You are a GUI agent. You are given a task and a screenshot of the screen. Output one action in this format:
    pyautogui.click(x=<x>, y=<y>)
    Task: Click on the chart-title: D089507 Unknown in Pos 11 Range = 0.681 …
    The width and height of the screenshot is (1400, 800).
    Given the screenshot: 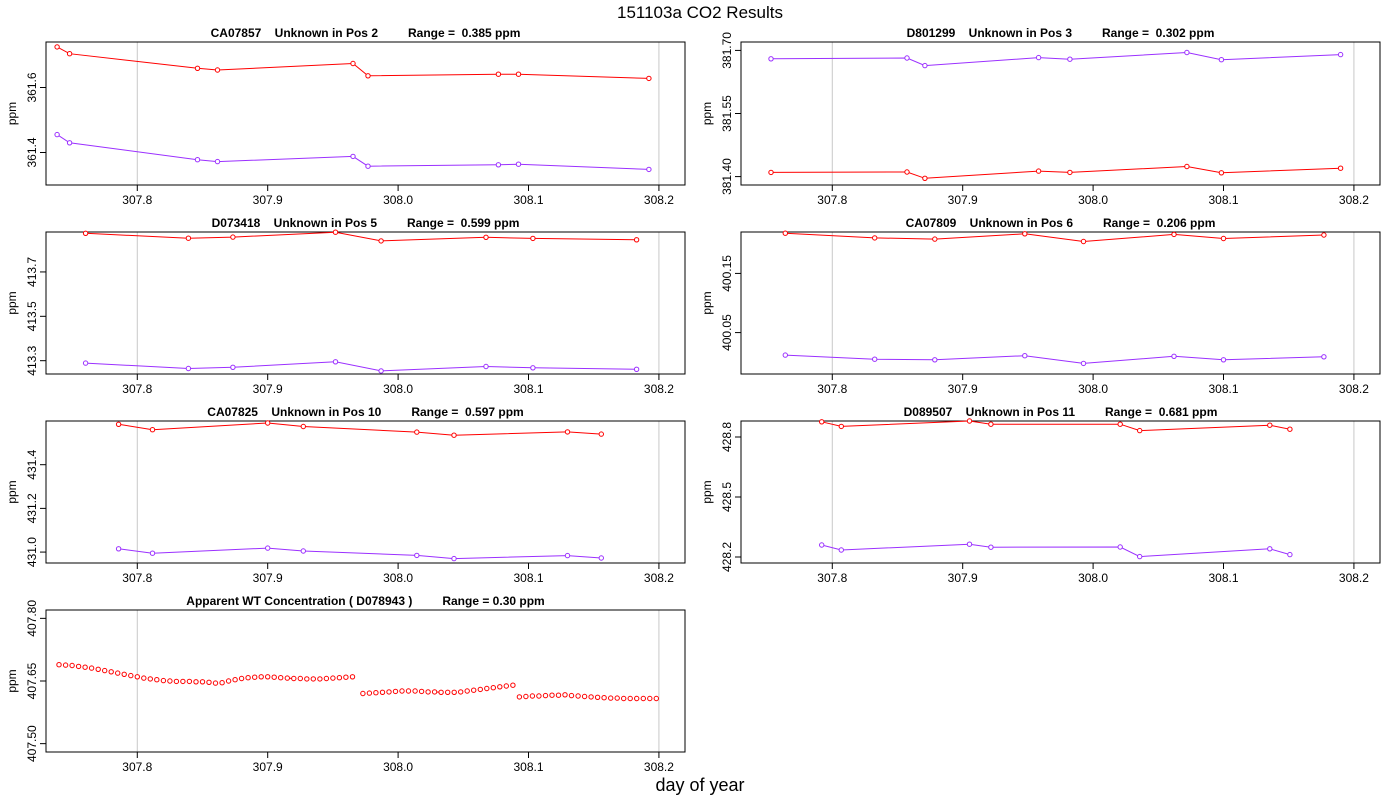 What is the action you would take?
    pyautogui.click(x=1061, y=412)
    